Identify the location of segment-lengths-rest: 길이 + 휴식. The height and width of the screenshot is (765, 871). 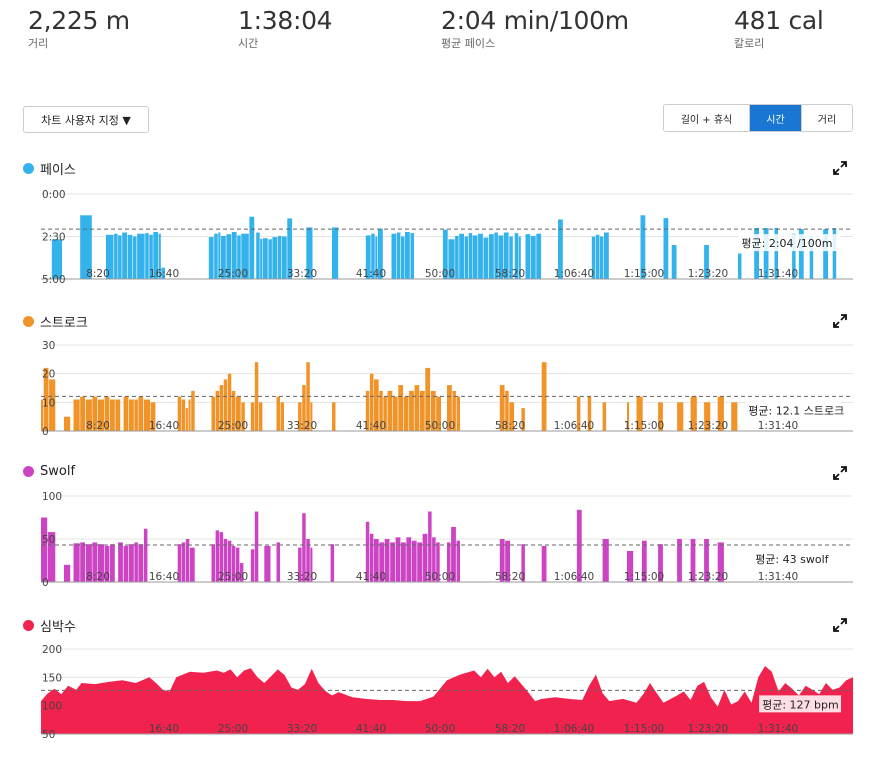
(707, 118).